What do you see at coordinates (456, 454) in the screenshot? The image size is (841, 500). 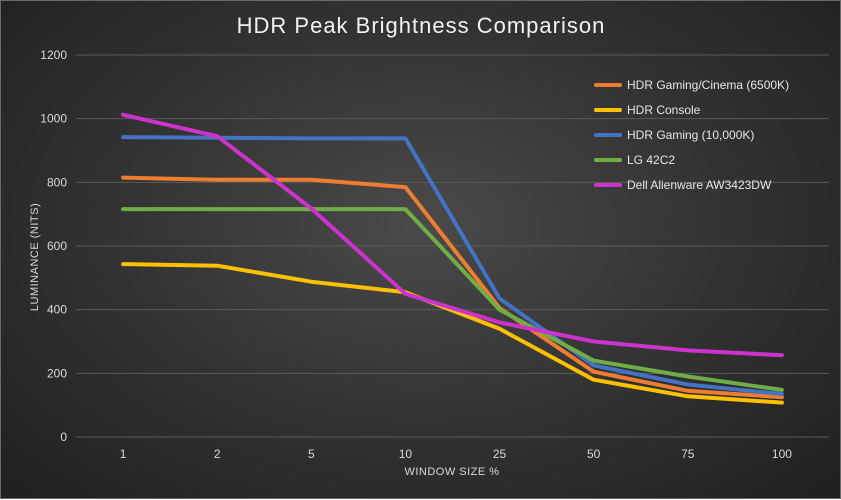 I see `x-axis-ticks: 1 2 5 10 25 50 75 100` at bounding box center [456, 454].